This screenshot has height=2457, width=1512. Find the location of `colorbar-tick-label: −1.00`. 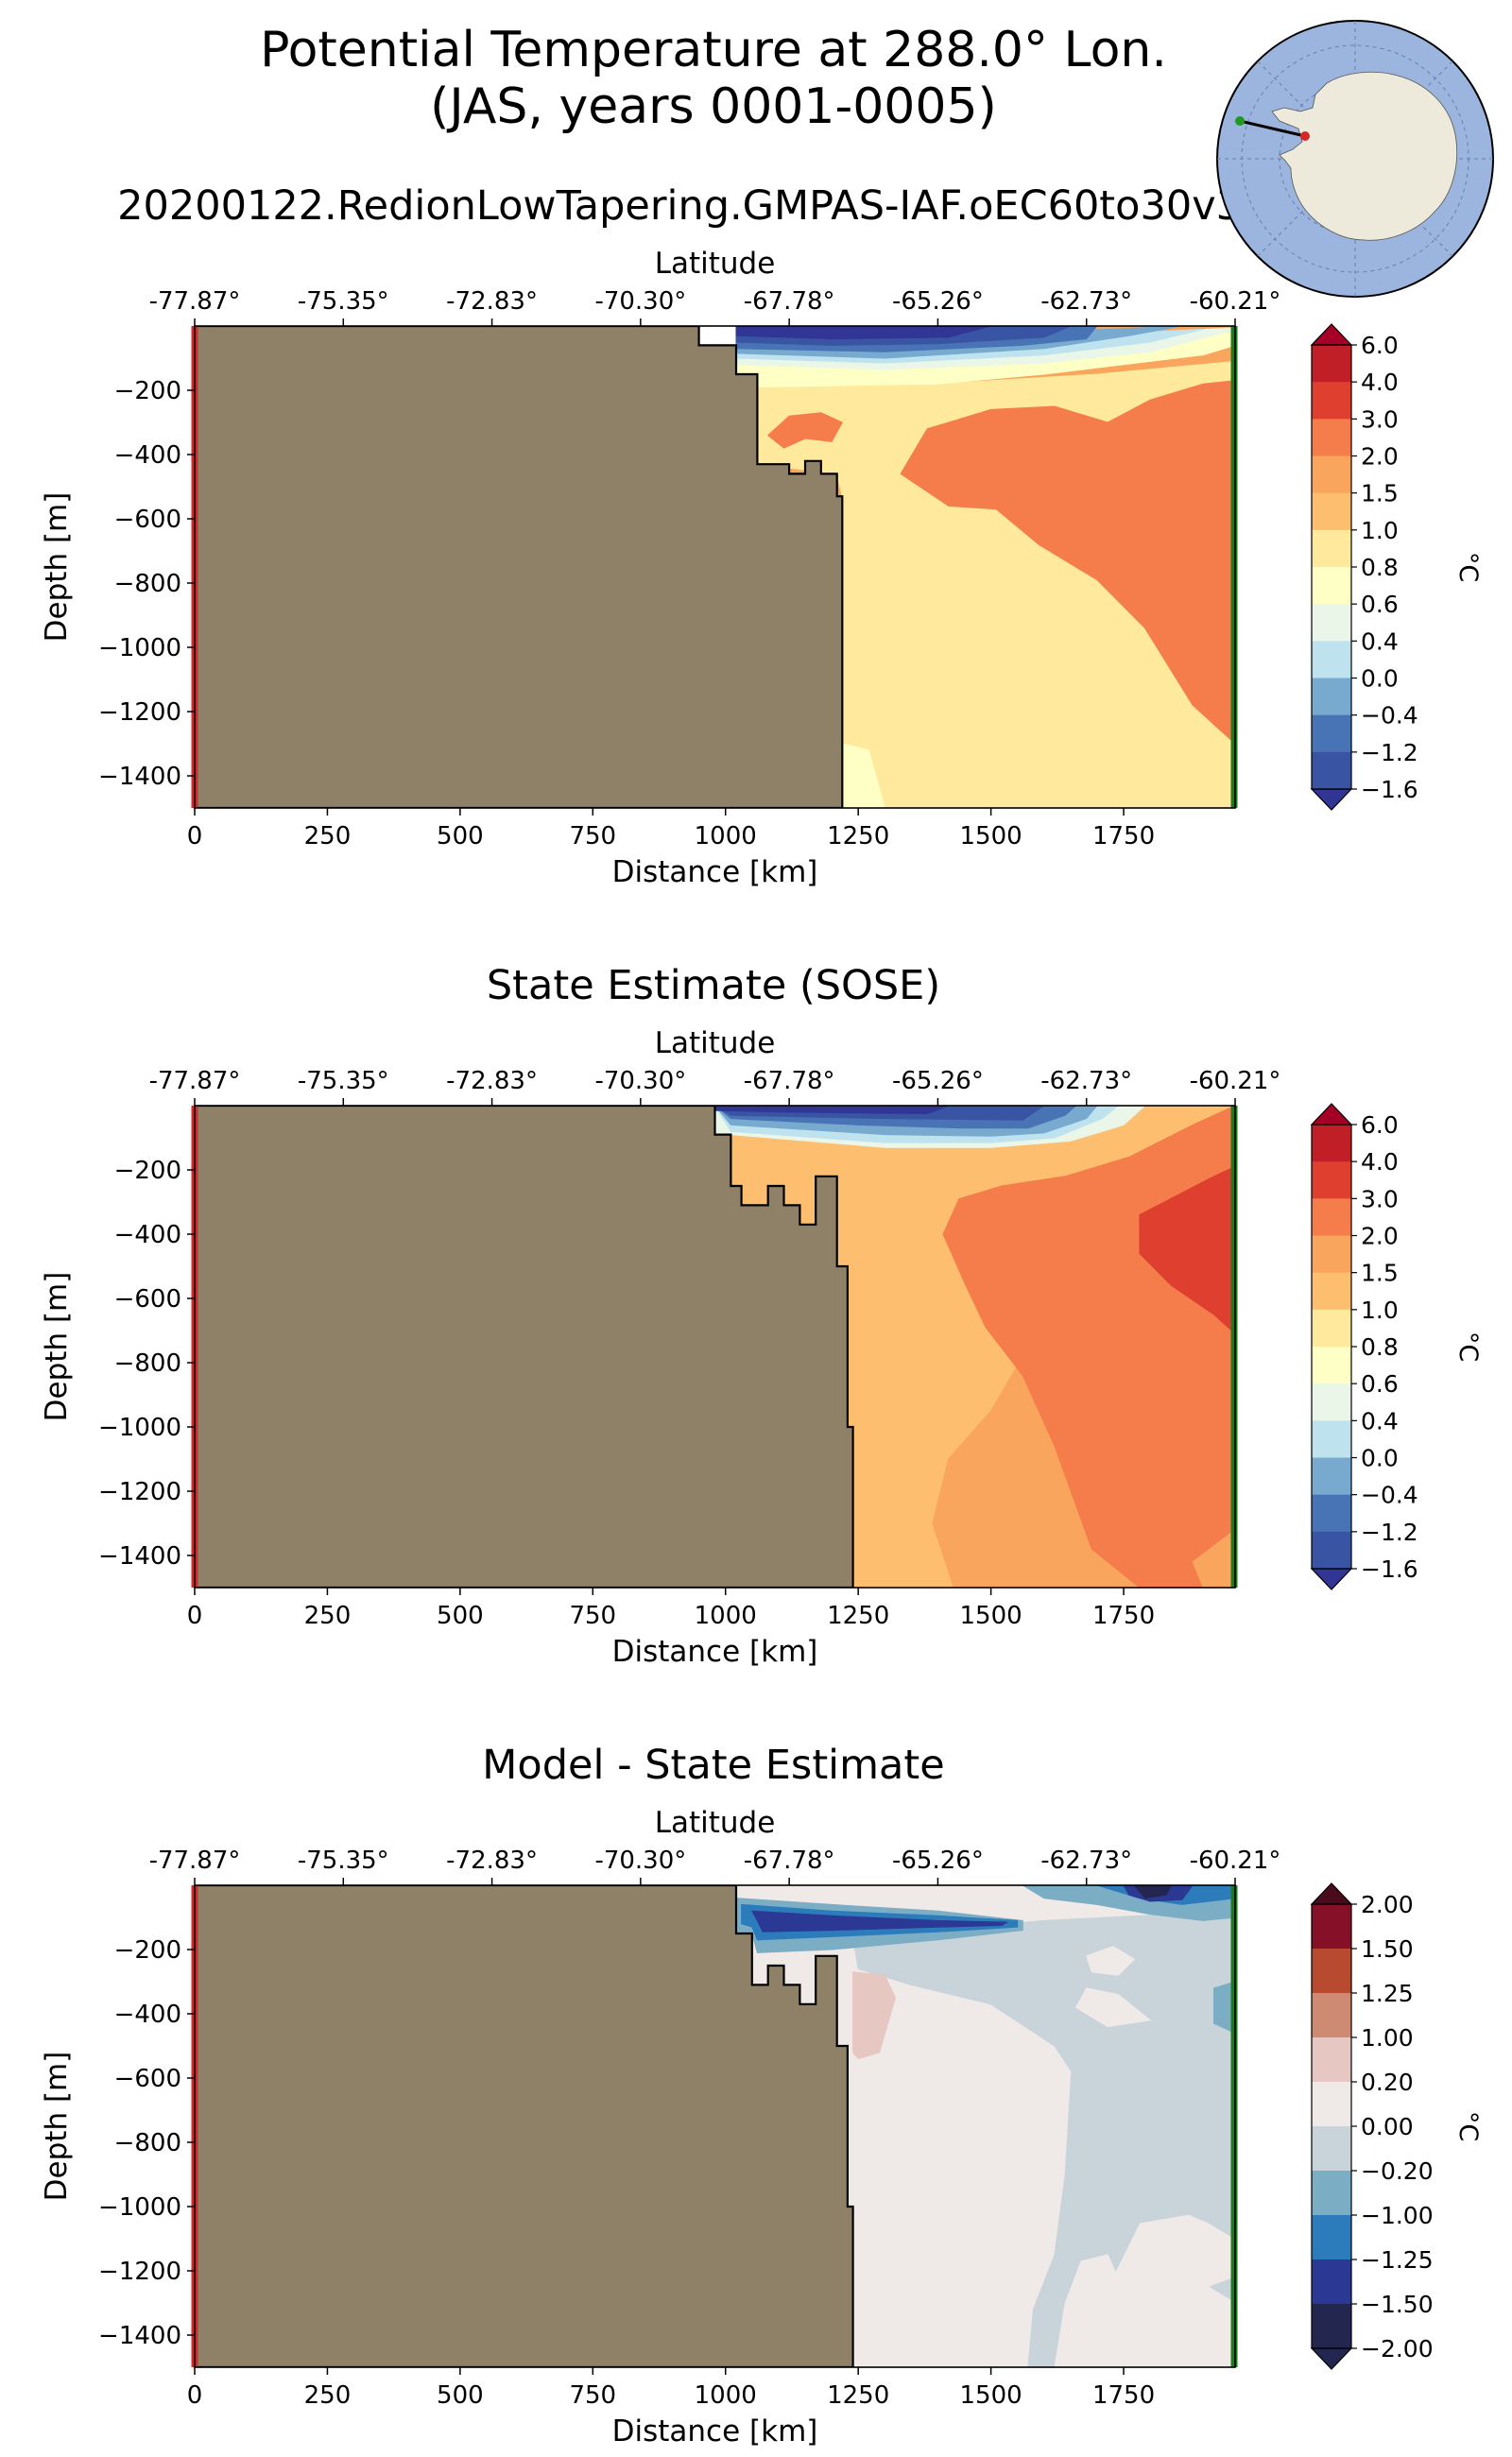

colorbar-tick-label: −1.00 is located at coordinates (1397, 2215).